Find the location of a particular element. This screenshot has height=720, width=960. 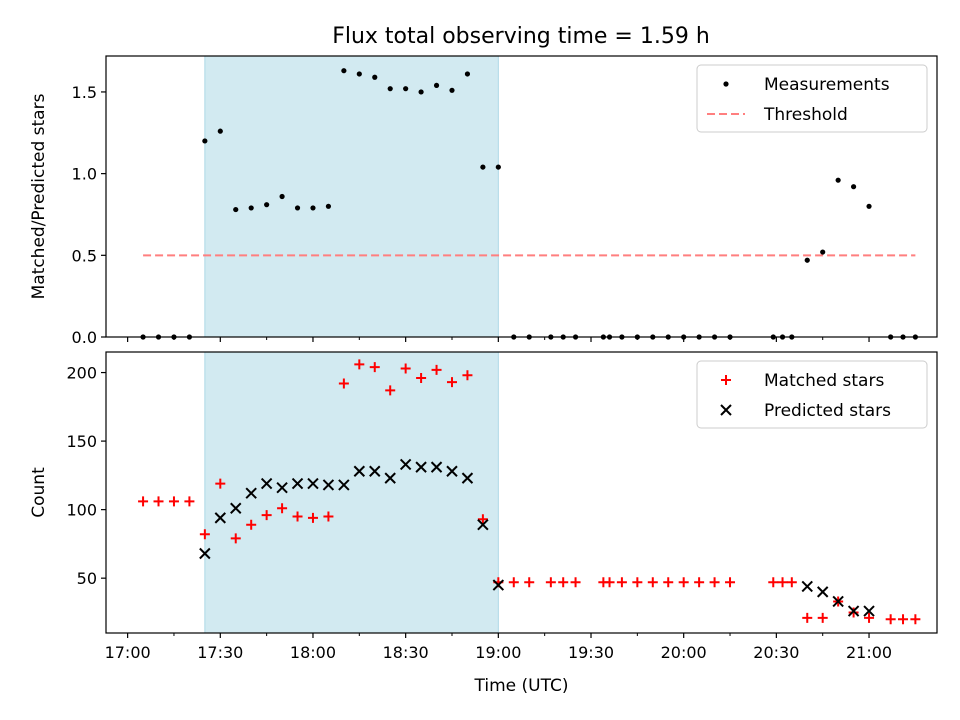

x-tick-label: 17:30 is located at coordinates (220, 652).